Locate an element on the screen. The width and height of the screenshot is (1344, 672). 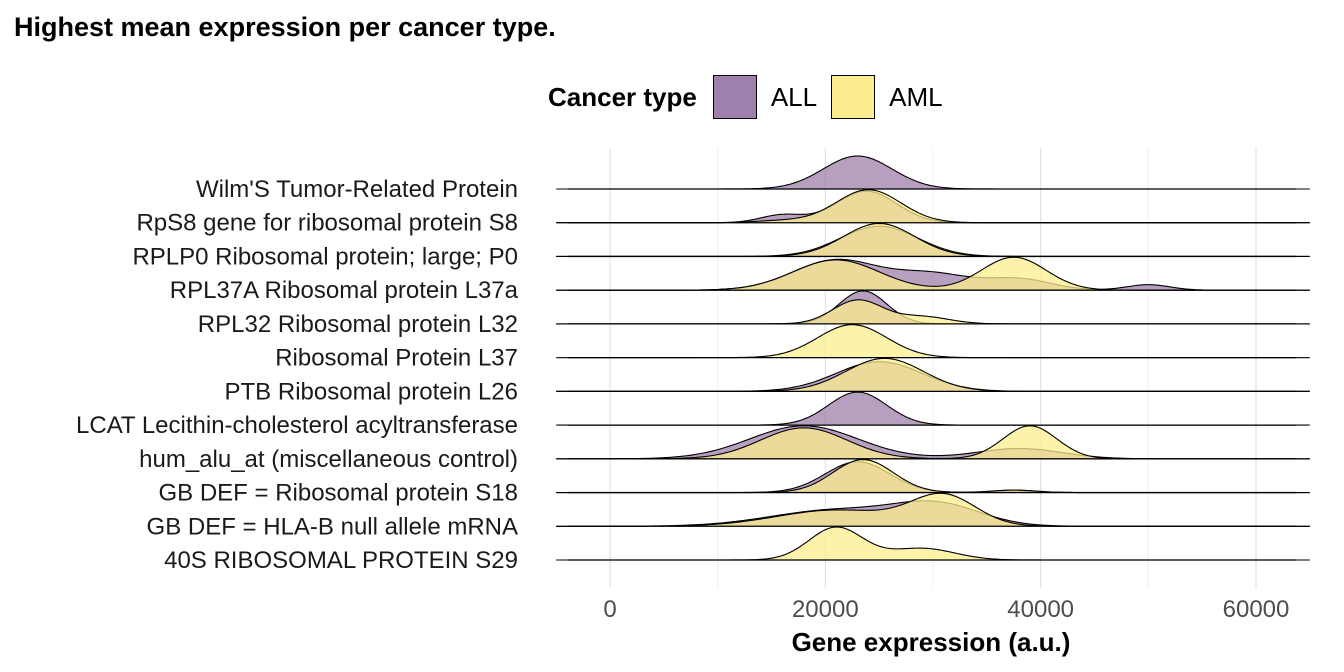
y-tick-label: hum_alu_at (miscellaneous control) is located at coordinates (328, 459).